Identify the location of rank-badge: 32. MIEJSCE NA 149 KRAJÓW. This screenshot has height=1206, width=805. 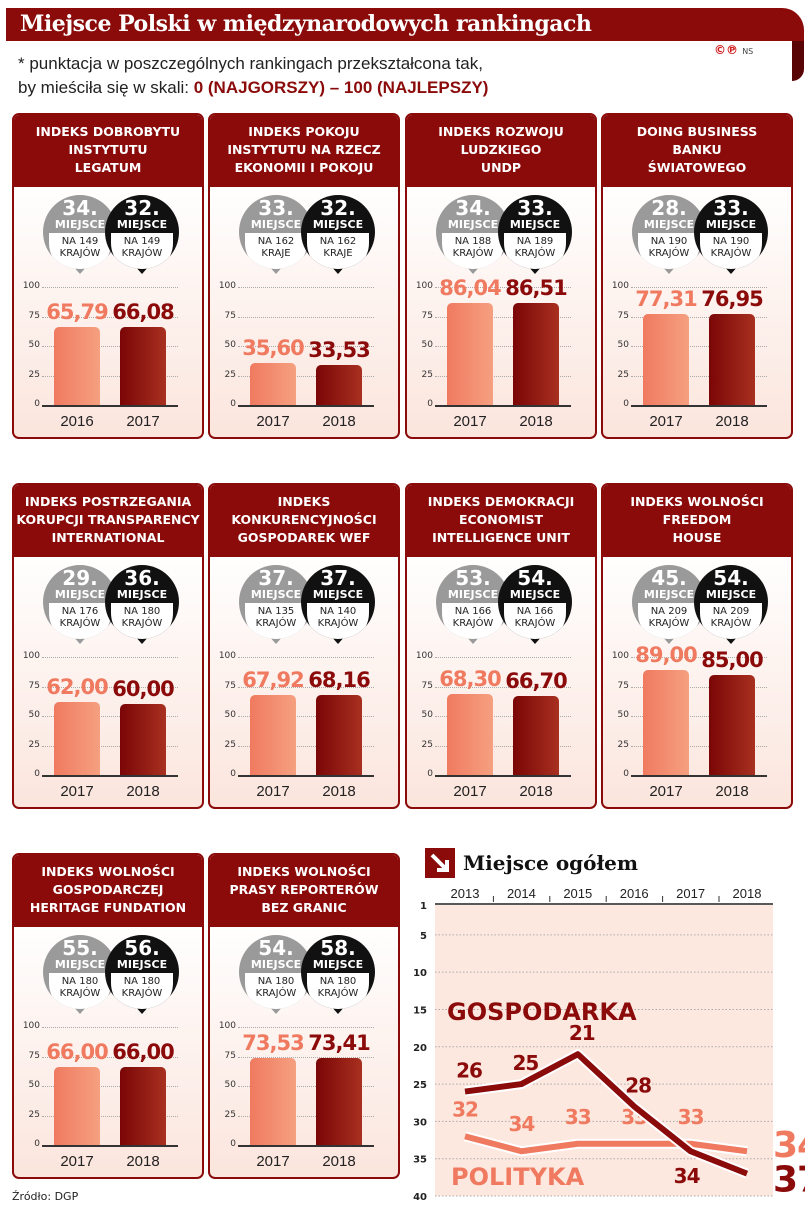
(142, 232).